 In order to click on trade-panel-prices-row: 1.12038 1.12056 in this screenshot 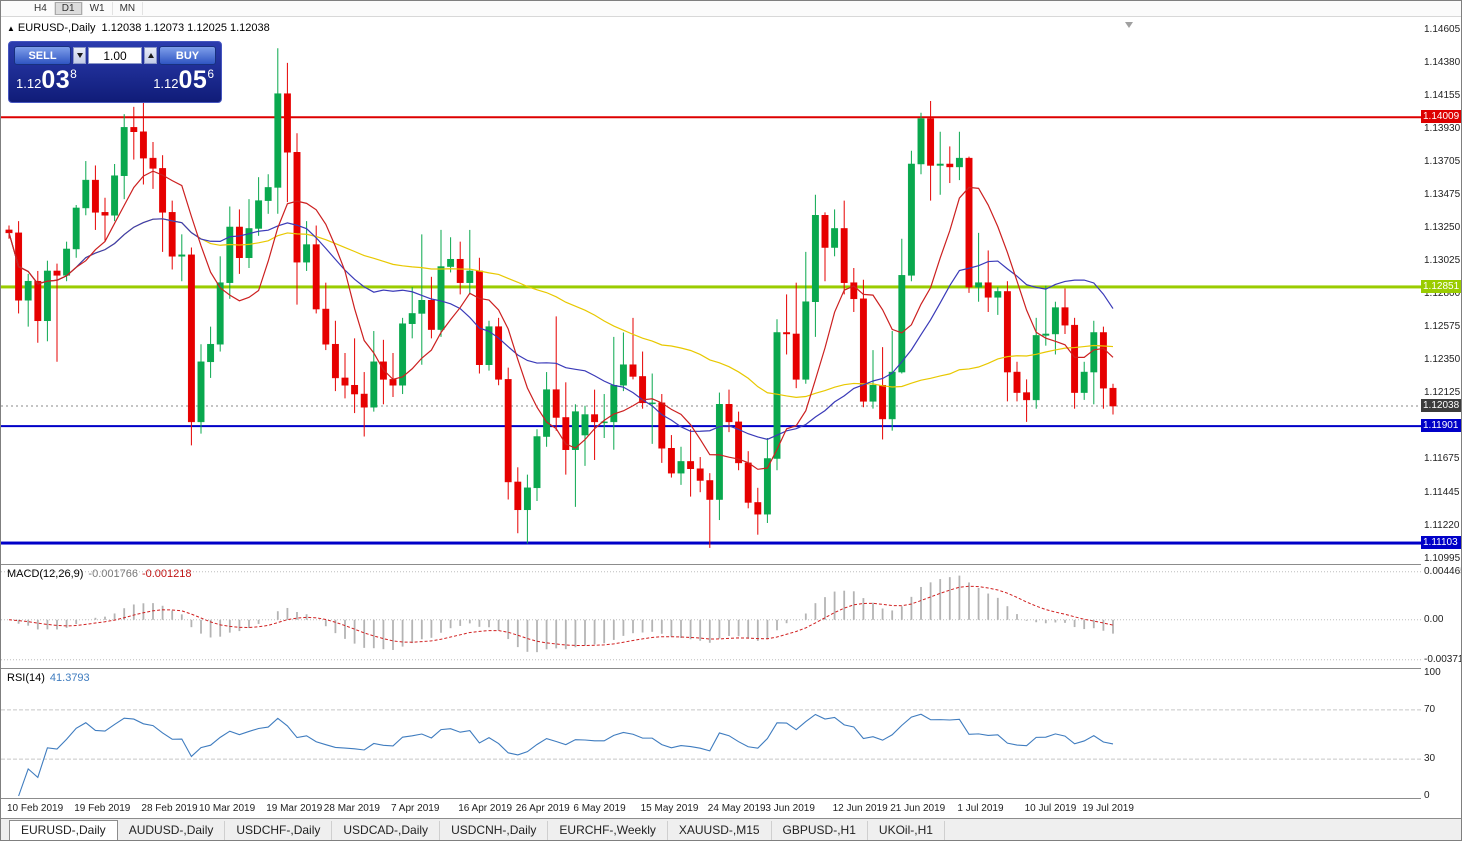, I will do `click(115, 79)`.